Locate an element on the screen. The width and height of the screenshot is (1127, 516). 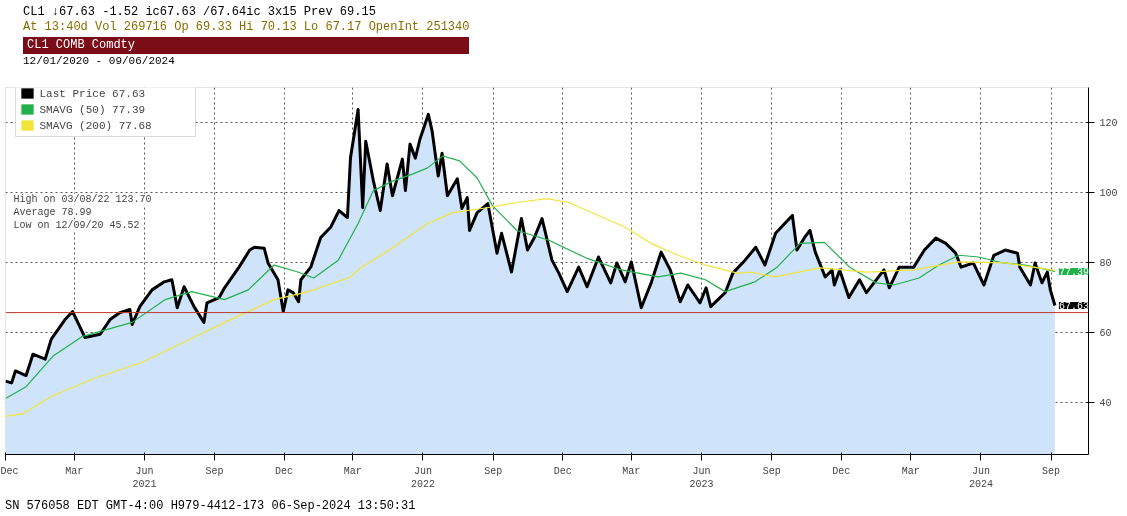
y-tick-label: 100 is located at coordinates (1108, 193).